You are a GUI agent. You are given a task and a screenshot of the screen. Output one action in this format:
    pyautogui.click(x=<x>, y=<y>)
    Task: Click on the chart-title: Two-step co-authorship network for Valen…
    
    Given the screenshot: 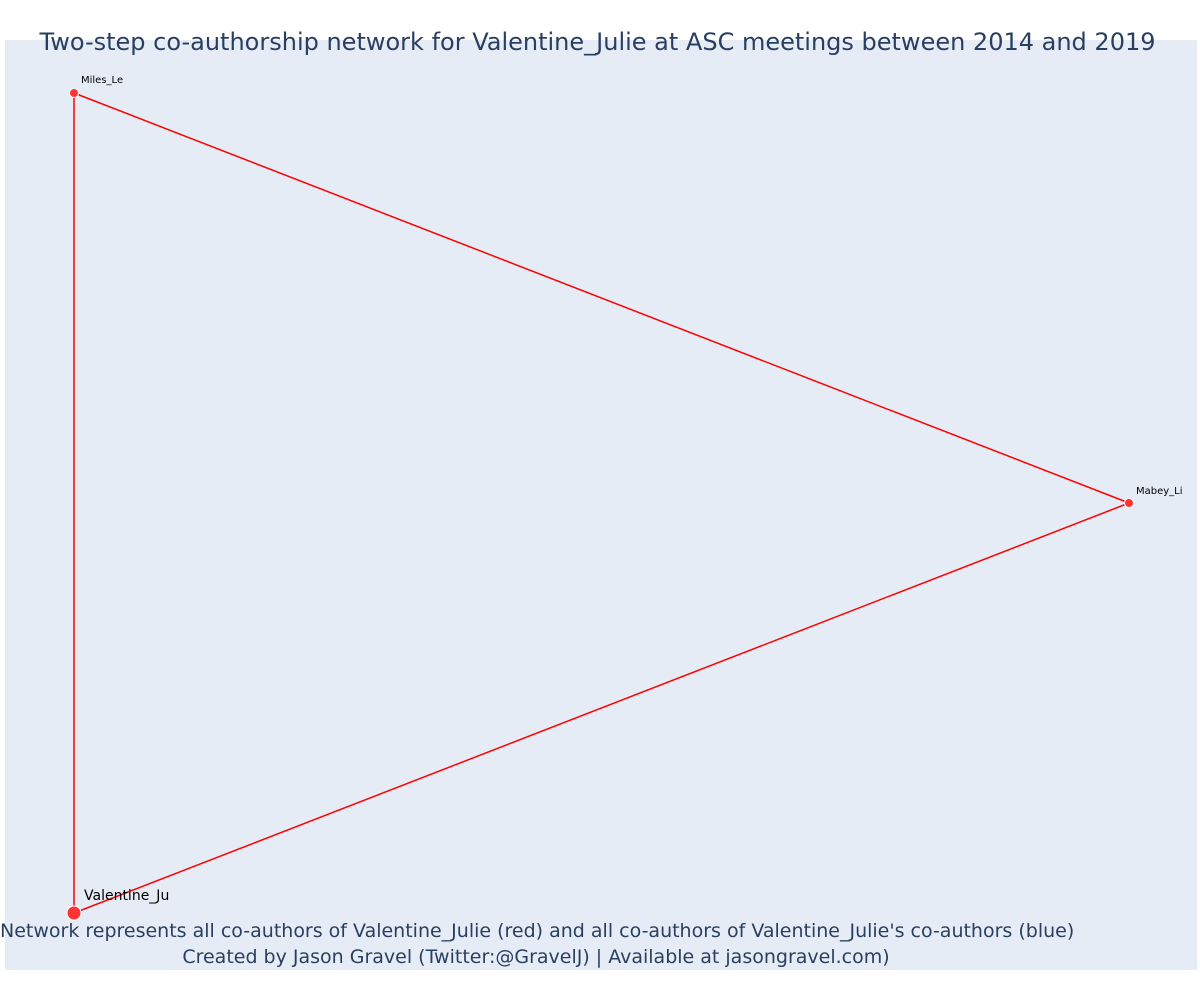 What is the action you would take?
    pyautogui.click(x=597, y=42)
    